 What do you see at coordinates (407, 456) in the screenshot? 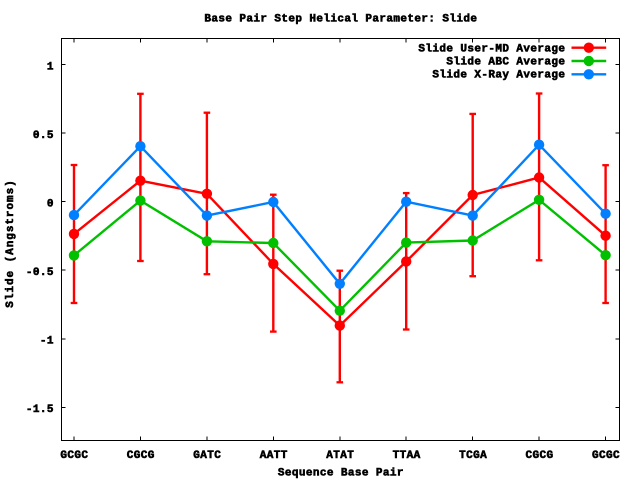
I see `svg-text: TTAA` at bounding box center [407, 456].